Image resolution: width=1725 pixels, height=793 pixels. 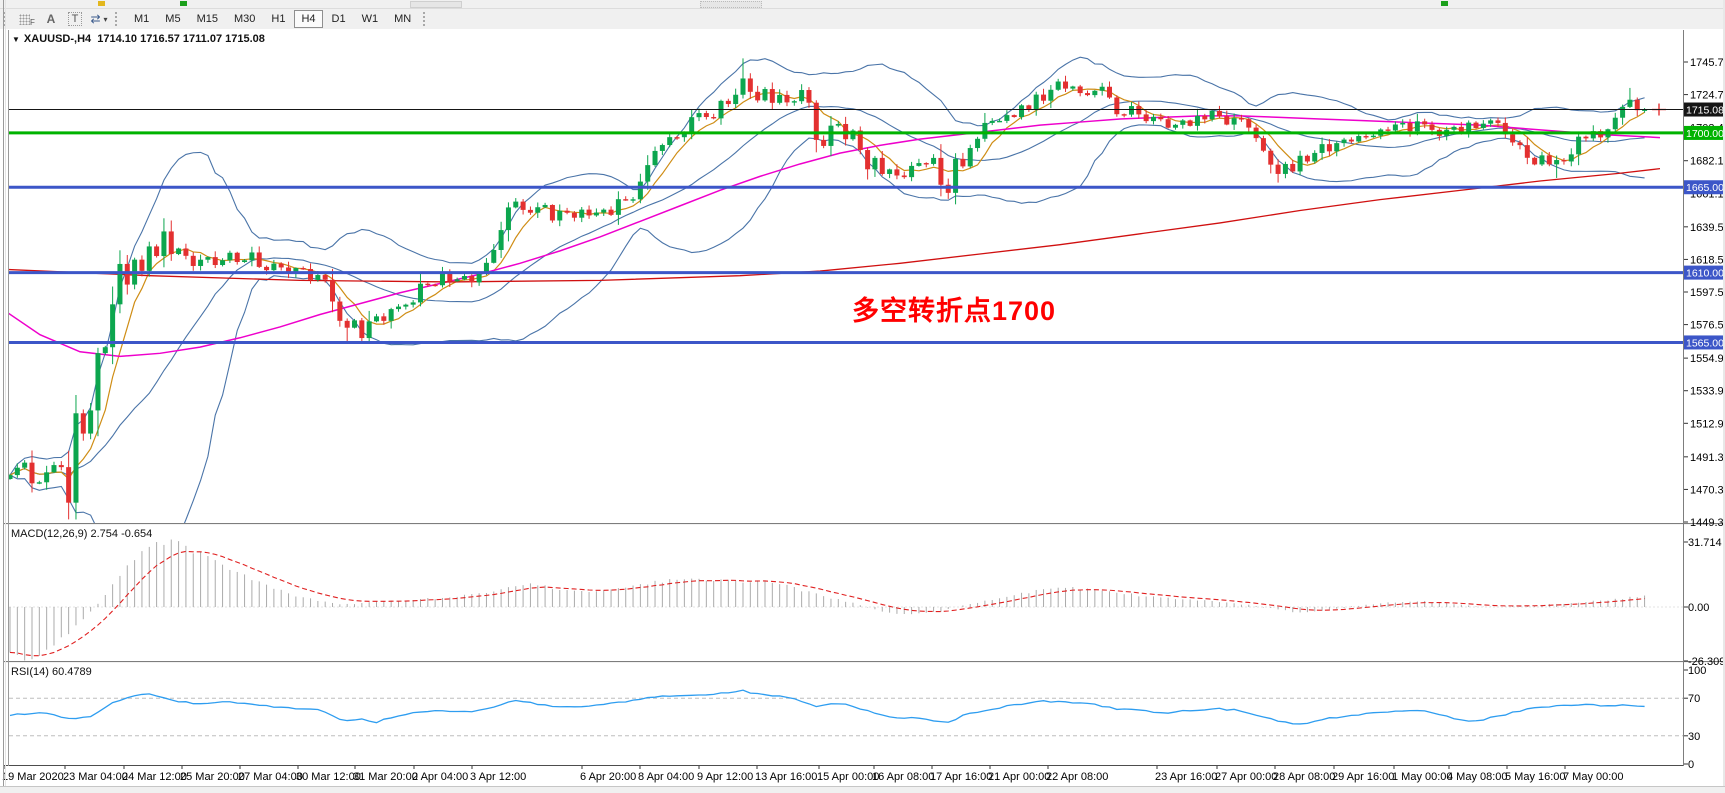 What do you see at coordinates (1694, 737) in the screenshot?
I see `rsi-axis-label: 30` at bounding box center [1694, 737].